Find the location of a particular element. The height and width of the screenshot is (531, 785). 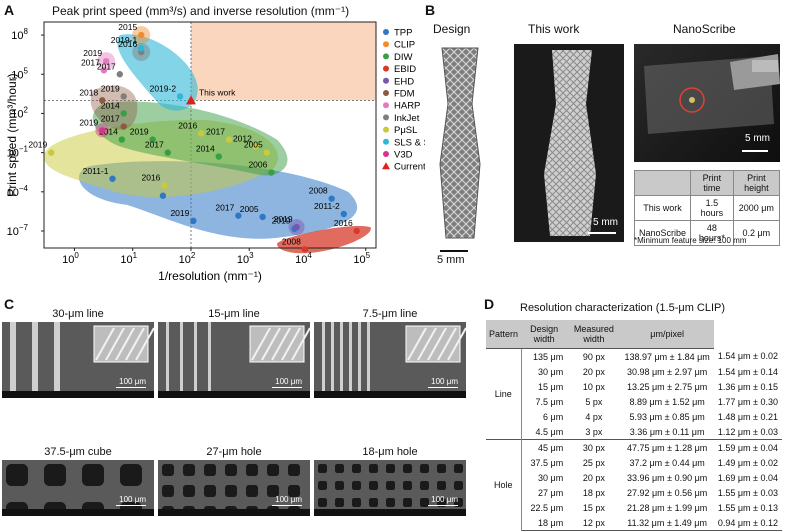

design-scalebar-label: 5 mm is located at coordinates (451, 260).